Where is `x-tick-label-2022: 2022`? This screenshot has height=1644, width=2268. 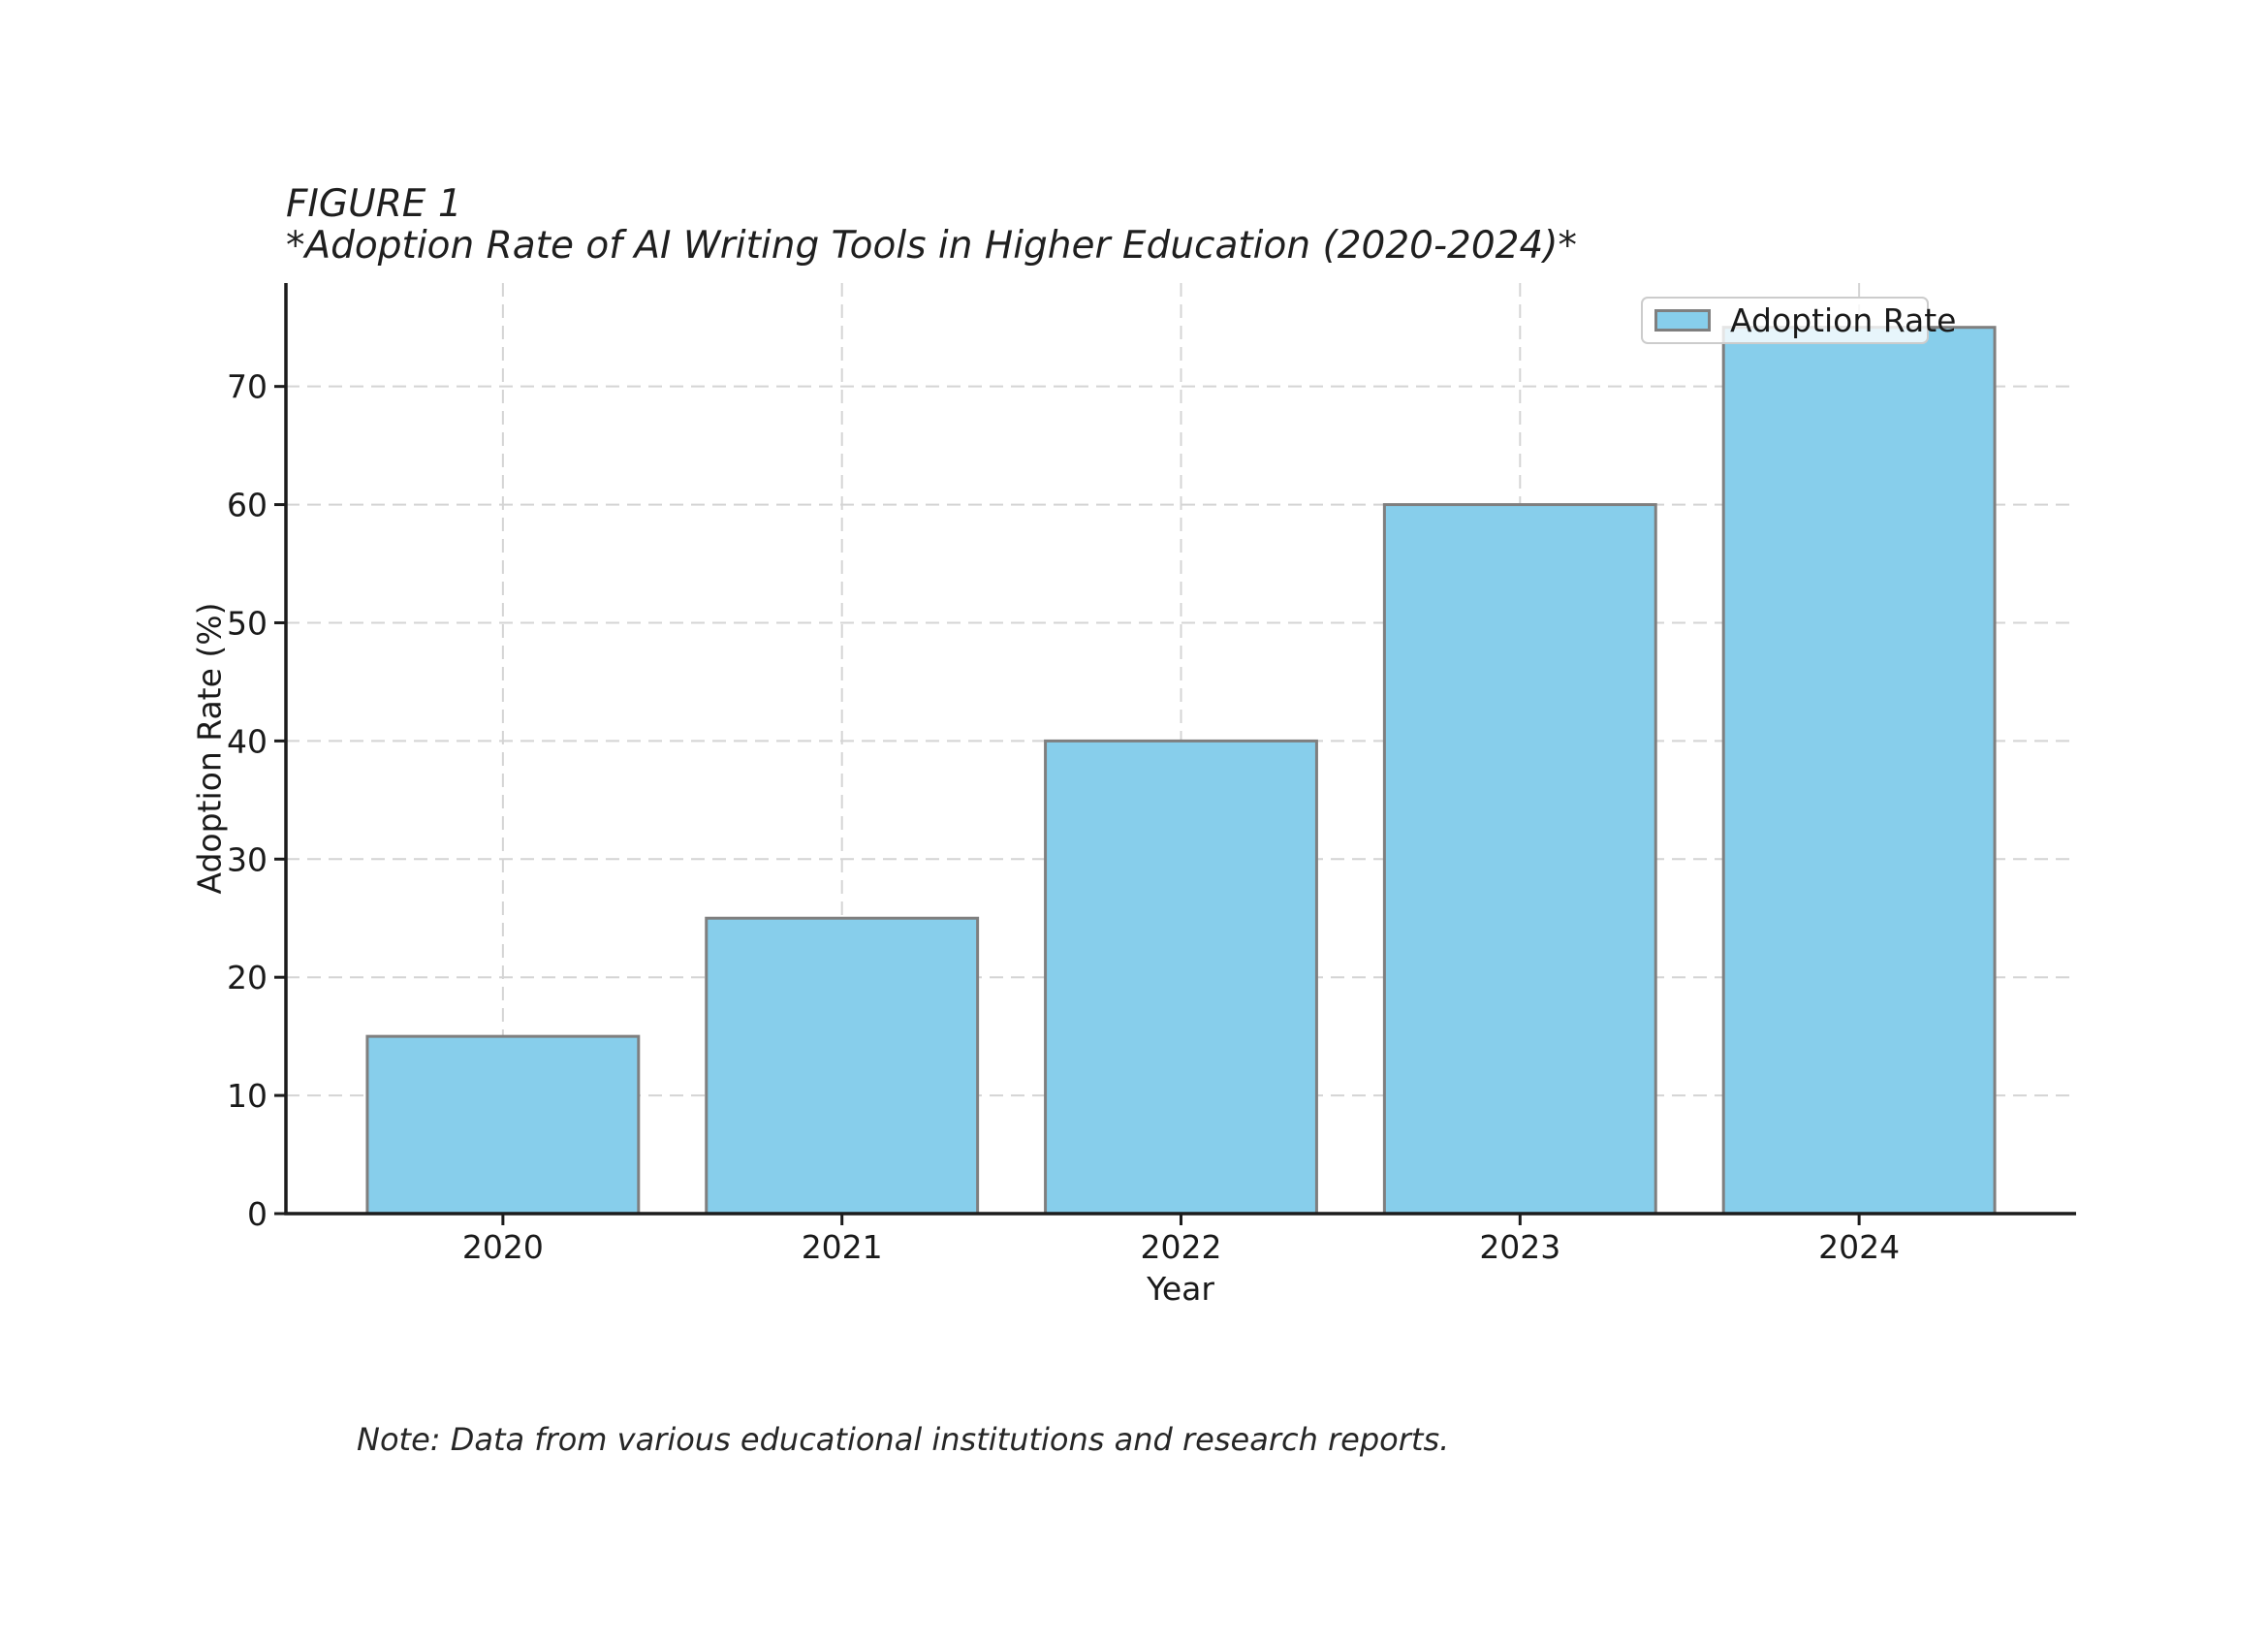
x-tick-label-2022: 2022 is located at coordinates (1181, 1247).